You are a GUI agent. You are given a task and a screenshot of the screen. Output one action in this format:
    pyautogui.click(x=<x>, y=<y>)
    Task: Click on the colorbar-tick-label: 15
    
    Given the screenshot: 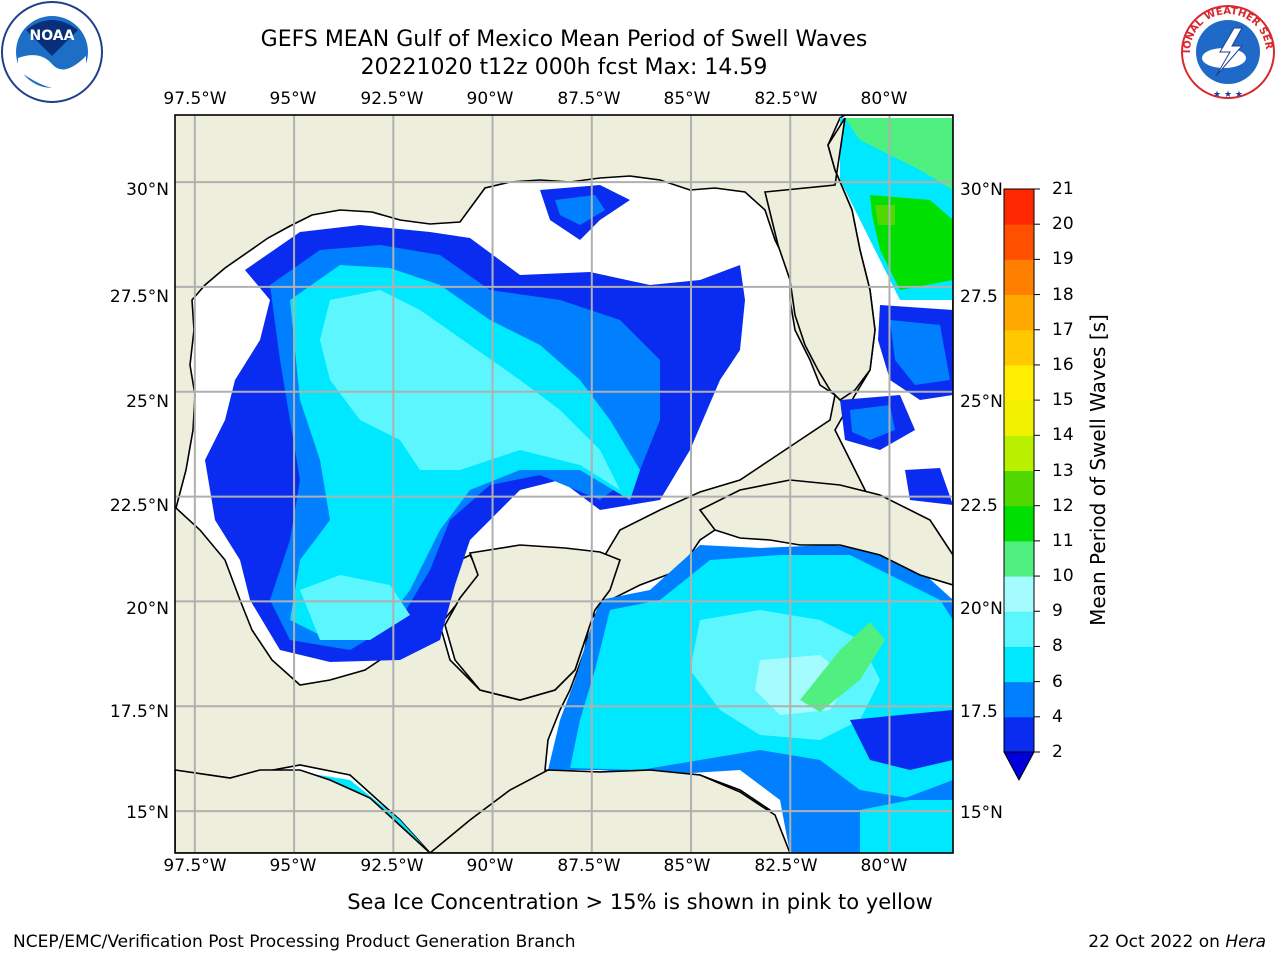 What is the action you would take?
    pyautogui.click(x=1063, y=400)
    